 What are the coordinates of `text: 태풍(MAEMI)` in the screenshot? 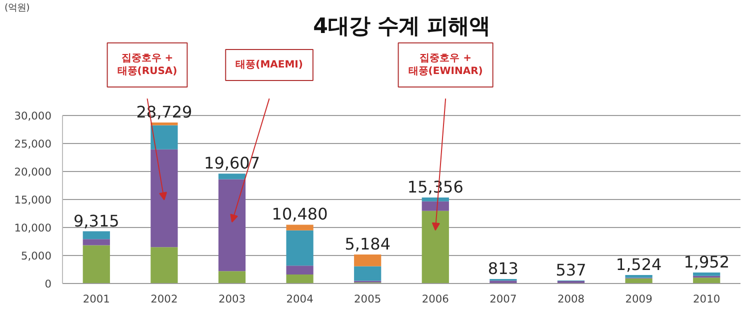 It's located at (269, 64).